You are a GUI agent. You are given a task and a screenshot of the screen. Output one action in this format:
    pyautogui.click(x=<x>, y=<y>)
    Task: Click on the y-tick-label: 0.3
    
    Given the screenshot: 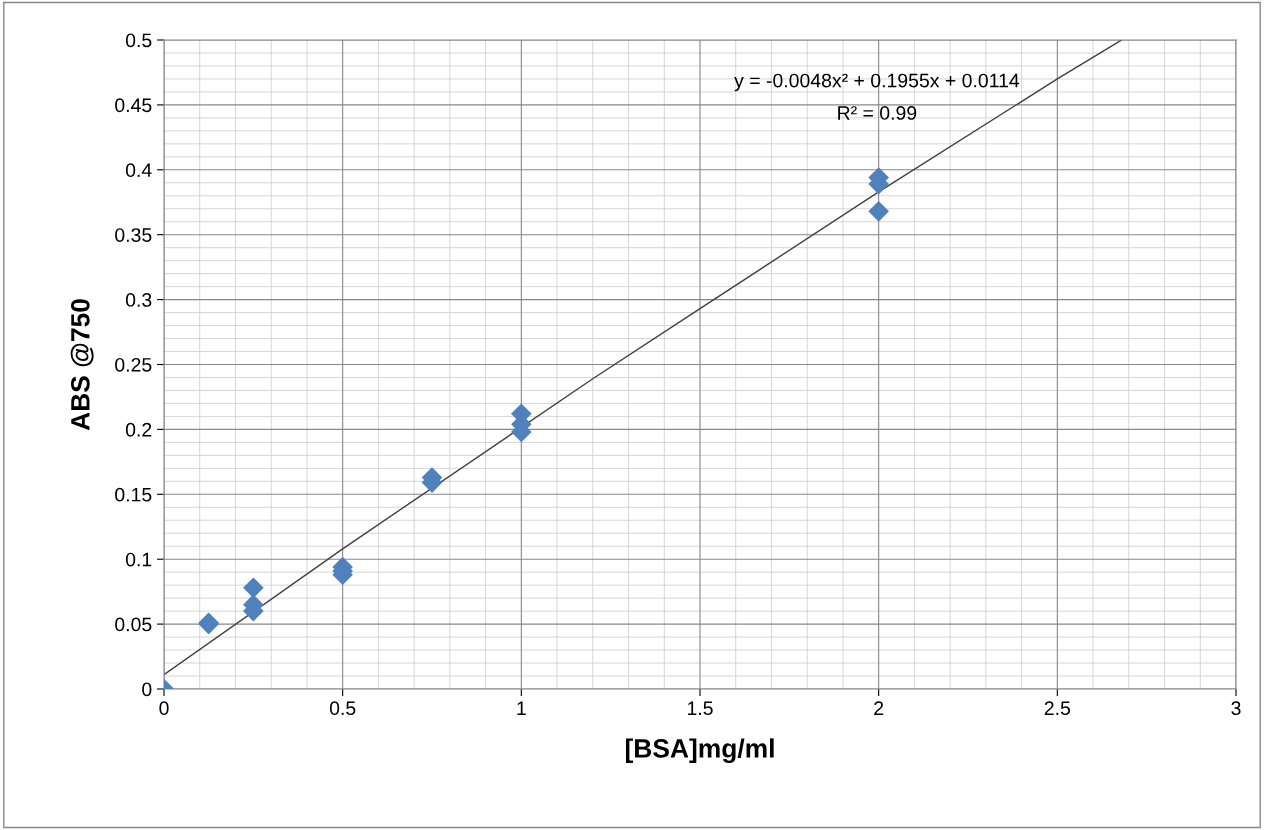 What is the action you would take?
    pyautogui.click(x=138, y=300)
    